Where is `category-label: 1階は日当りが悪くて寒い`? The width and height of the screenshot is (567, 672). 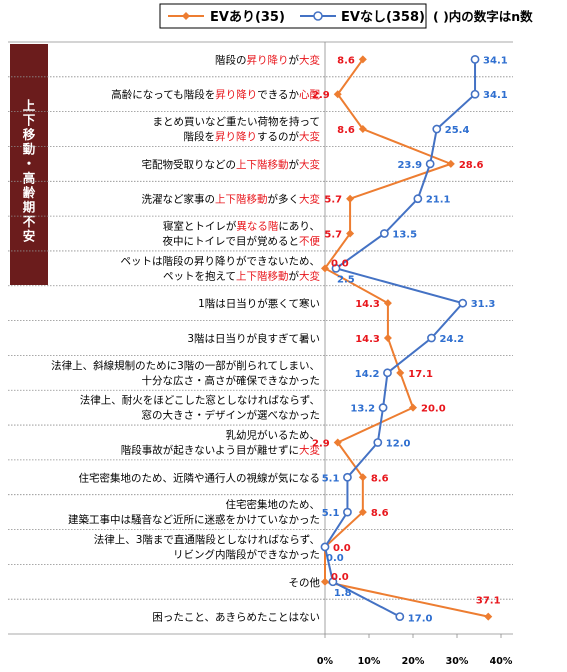 category-label: 1階は日当りが悪くて寒い is located at coordinates (259, 303).